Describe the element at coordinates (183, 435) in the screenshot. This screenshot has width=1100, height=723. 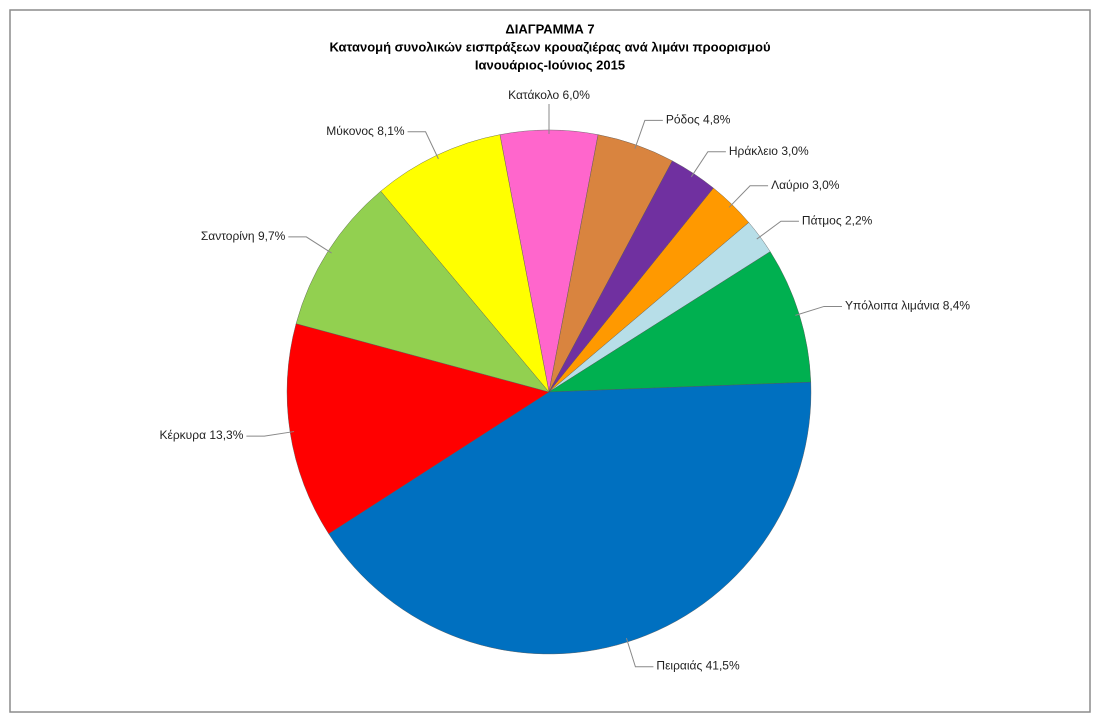
I see `label-category: Κέρκυρα` at that location.